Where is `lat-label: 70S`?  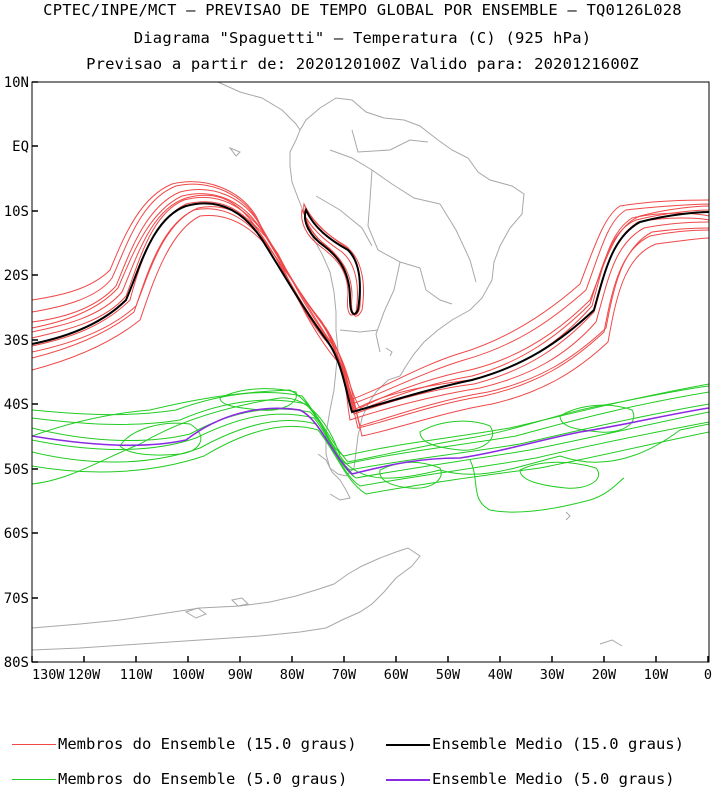 lat-label: 70S is located at coordinates (16, 599).